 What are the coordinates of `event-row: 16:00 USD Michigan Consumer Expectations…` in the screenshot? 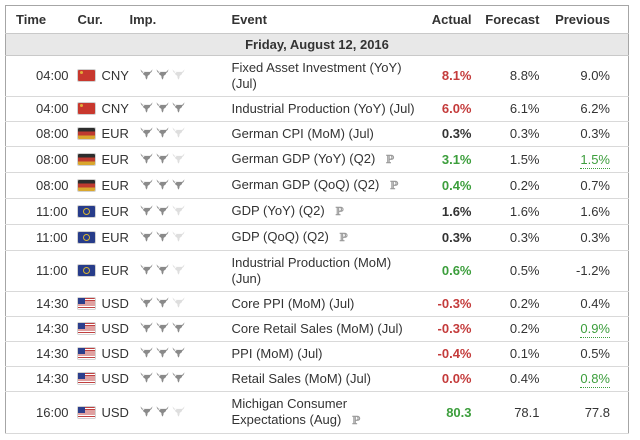 It's located at (317, 413).